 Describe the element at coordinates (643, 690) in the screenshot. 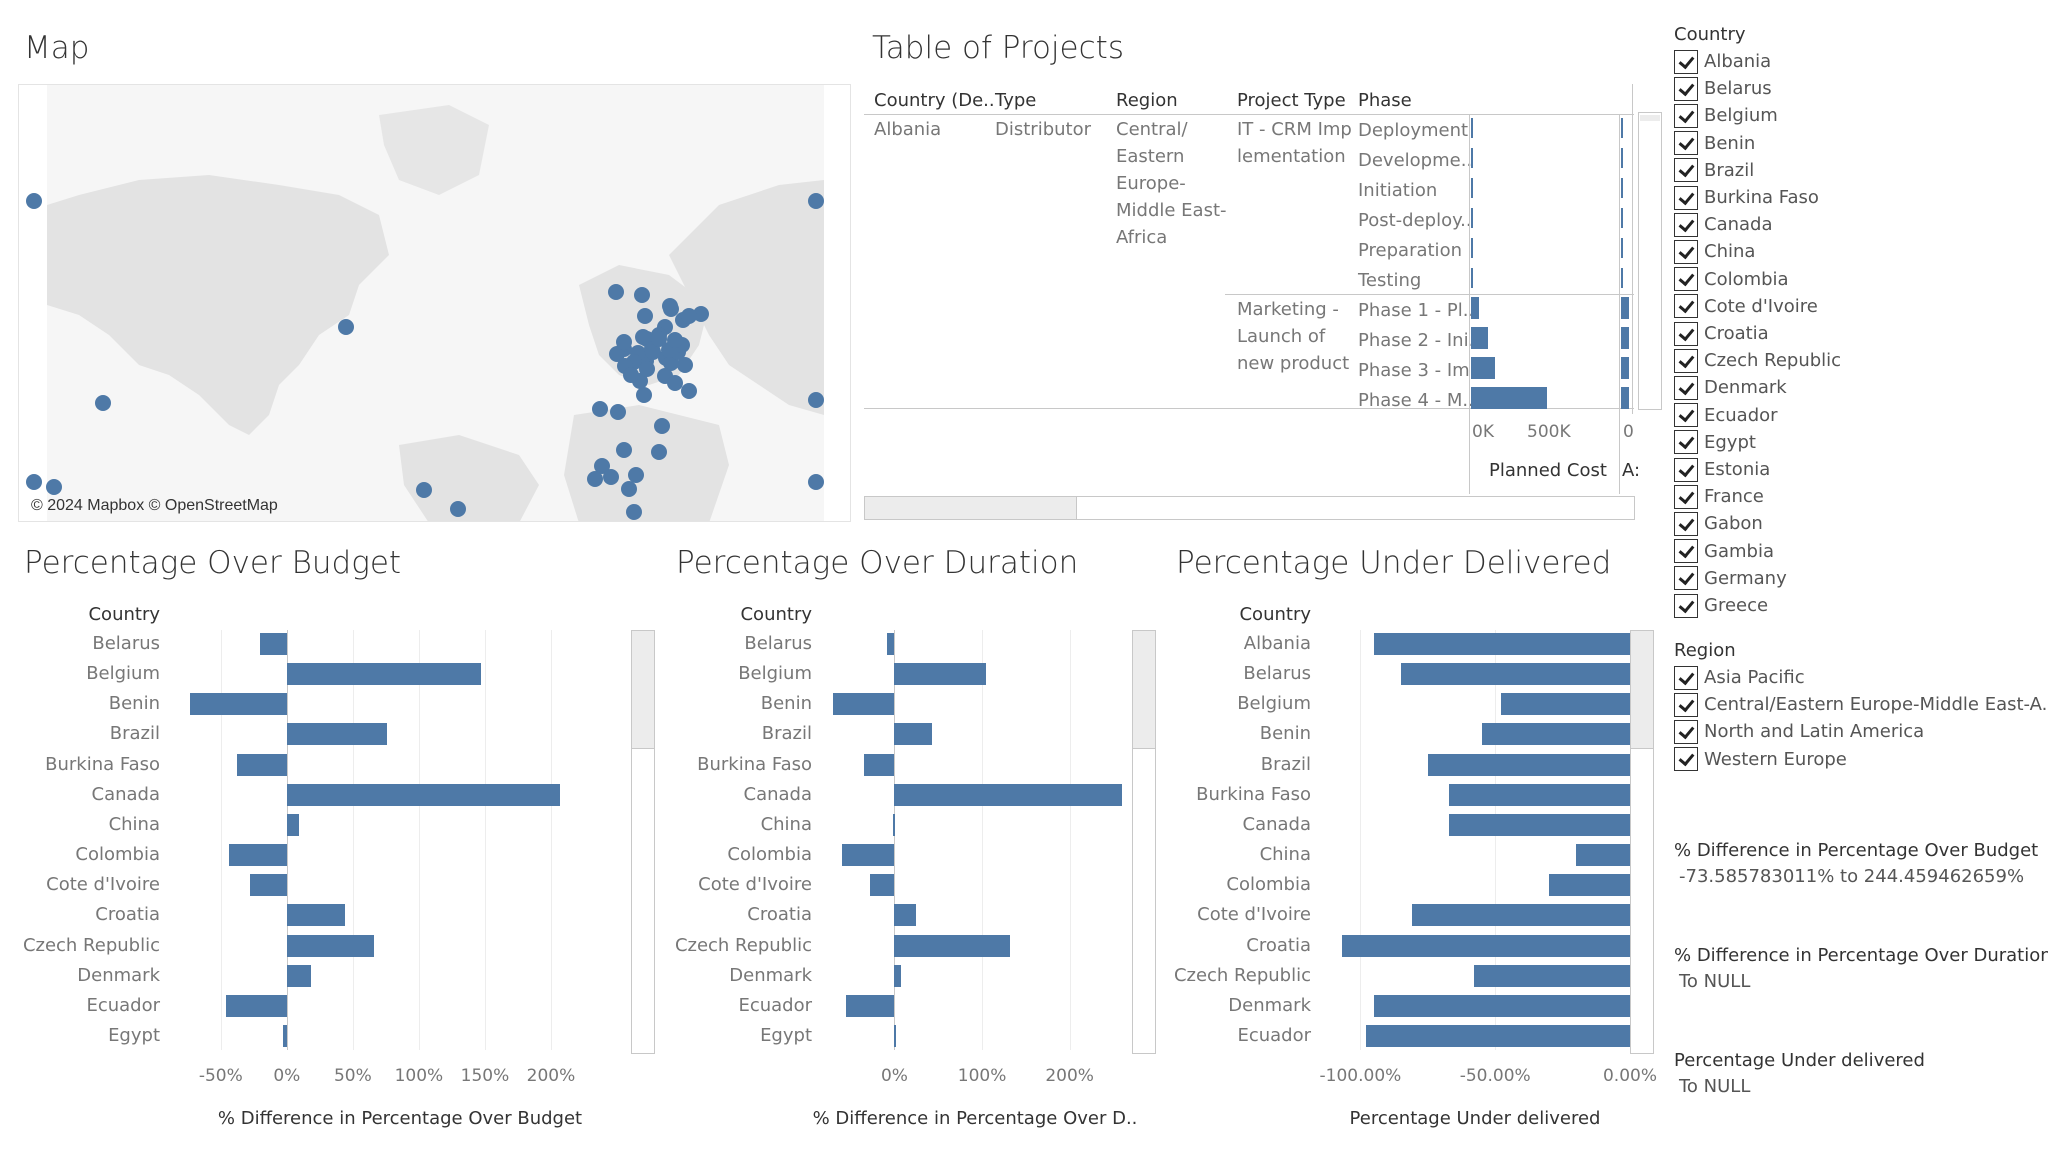

I see `chart-scroll-thumb` at that location.